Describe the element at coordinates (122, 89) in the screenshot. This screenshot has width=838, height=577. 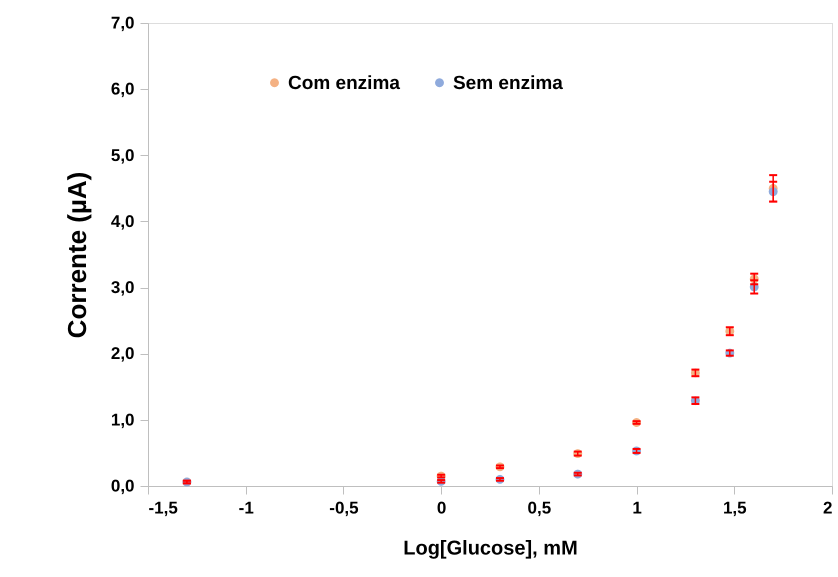
I see `y-tick-label: 6,0` at that location.